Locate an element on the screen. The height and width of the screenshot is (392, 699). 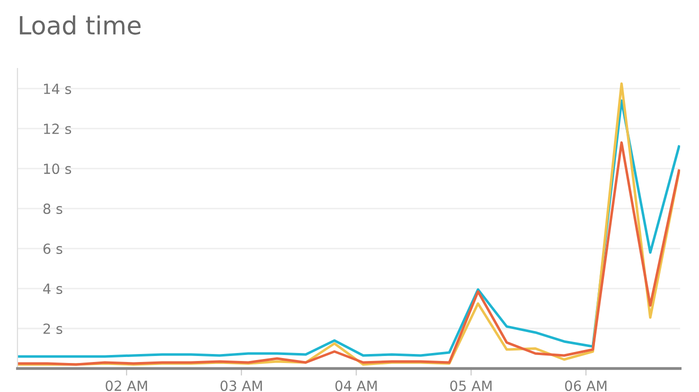
y-tick-label: 4 s is located at coordinates (52, 289).